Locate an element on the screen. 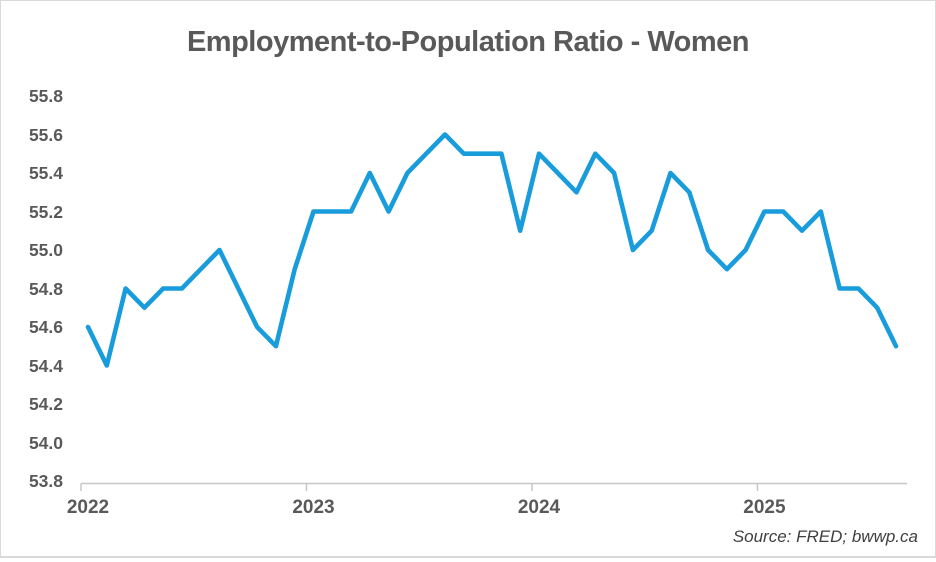 The image size is (936, 562). x-tick-label-2025: 2025 is located at coordinates (764, 507).